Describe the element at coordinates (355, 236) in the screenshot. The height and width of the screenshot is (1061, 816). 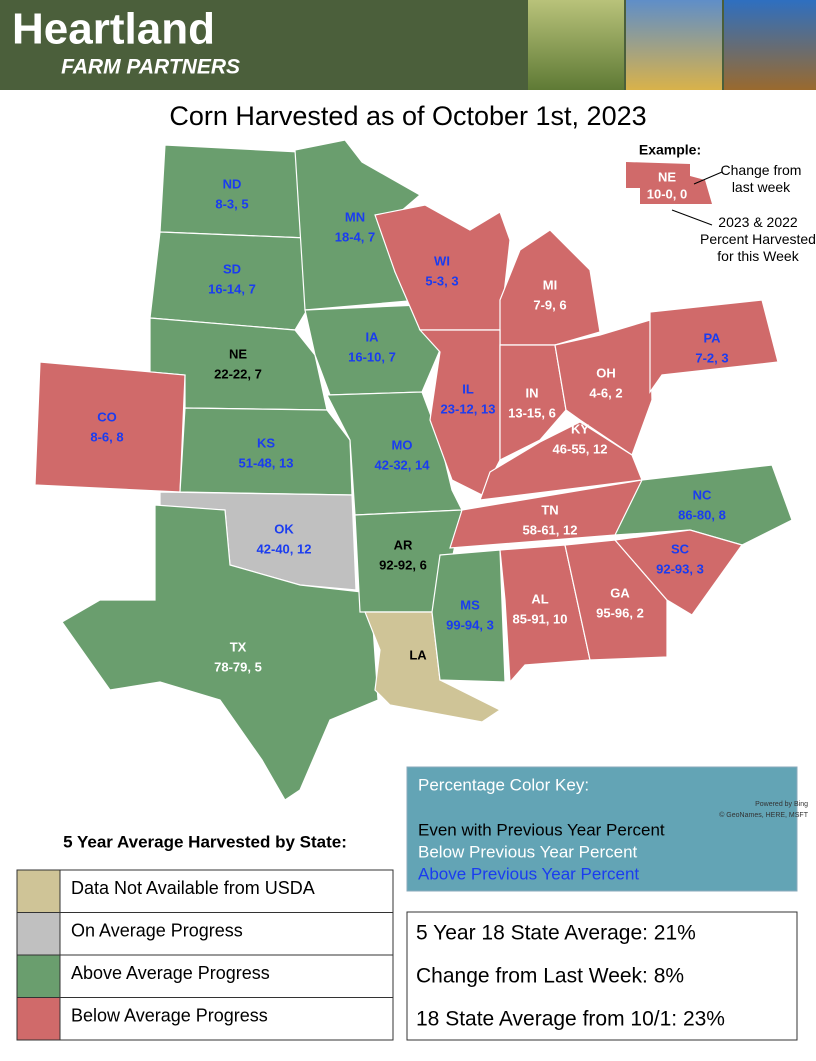
I see `state-numbers: 18-4, 7` at that location.